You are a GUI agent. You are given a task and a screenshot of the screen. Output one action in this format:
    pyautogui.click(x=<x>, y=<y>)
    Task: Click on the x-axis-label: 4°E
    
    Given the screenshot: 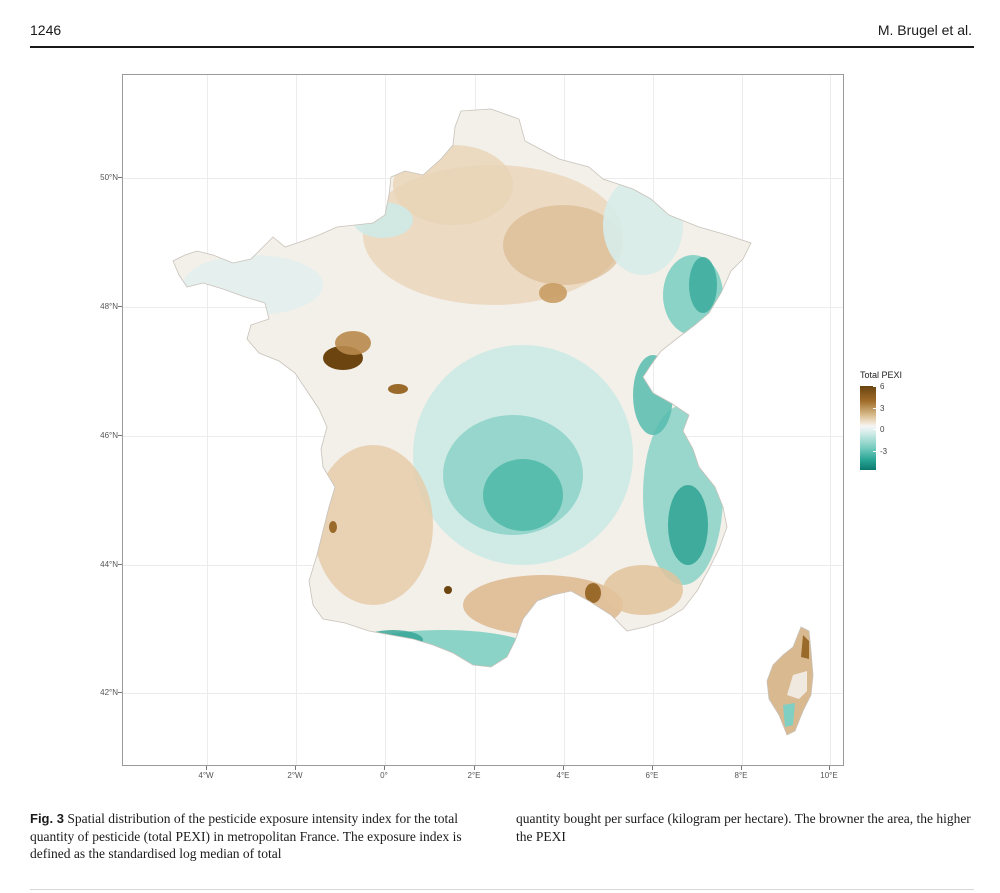 What is the action you would take?
    pyautogui.click(x=563, y=775)
    